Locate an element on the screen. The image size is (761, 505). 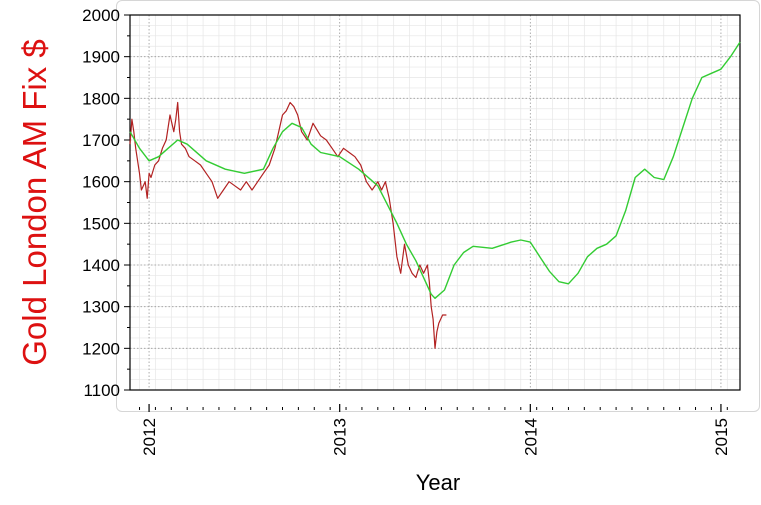
y-tick-label: 1100 is located at coordinates (101, 390).